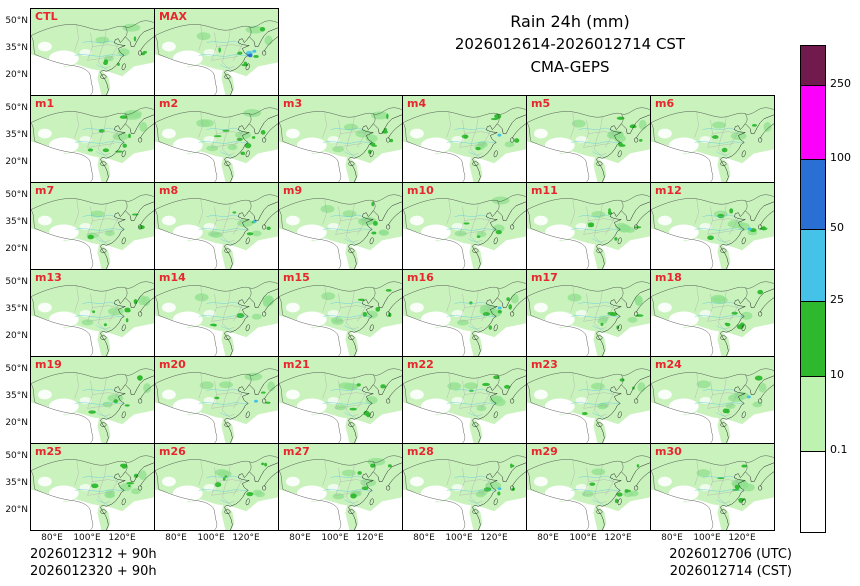 The width and height of the screenshot is (860, 586). Describe the element at coordinates (216, 226) in the screenshot. I see `map-panel: m8` at that location.